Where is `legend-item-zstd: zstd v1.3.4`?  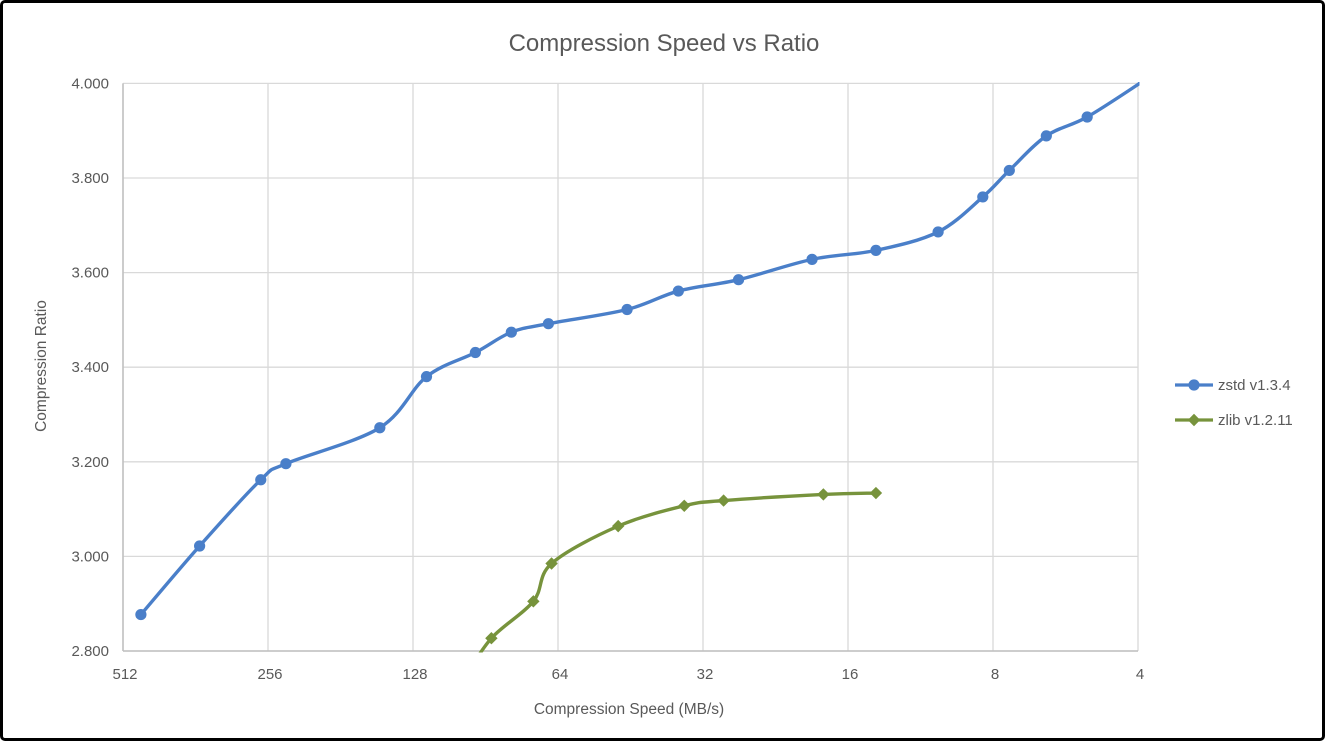 legend-item-zstd: zstd v1.3.4 is located at coordinates (1233, 385).